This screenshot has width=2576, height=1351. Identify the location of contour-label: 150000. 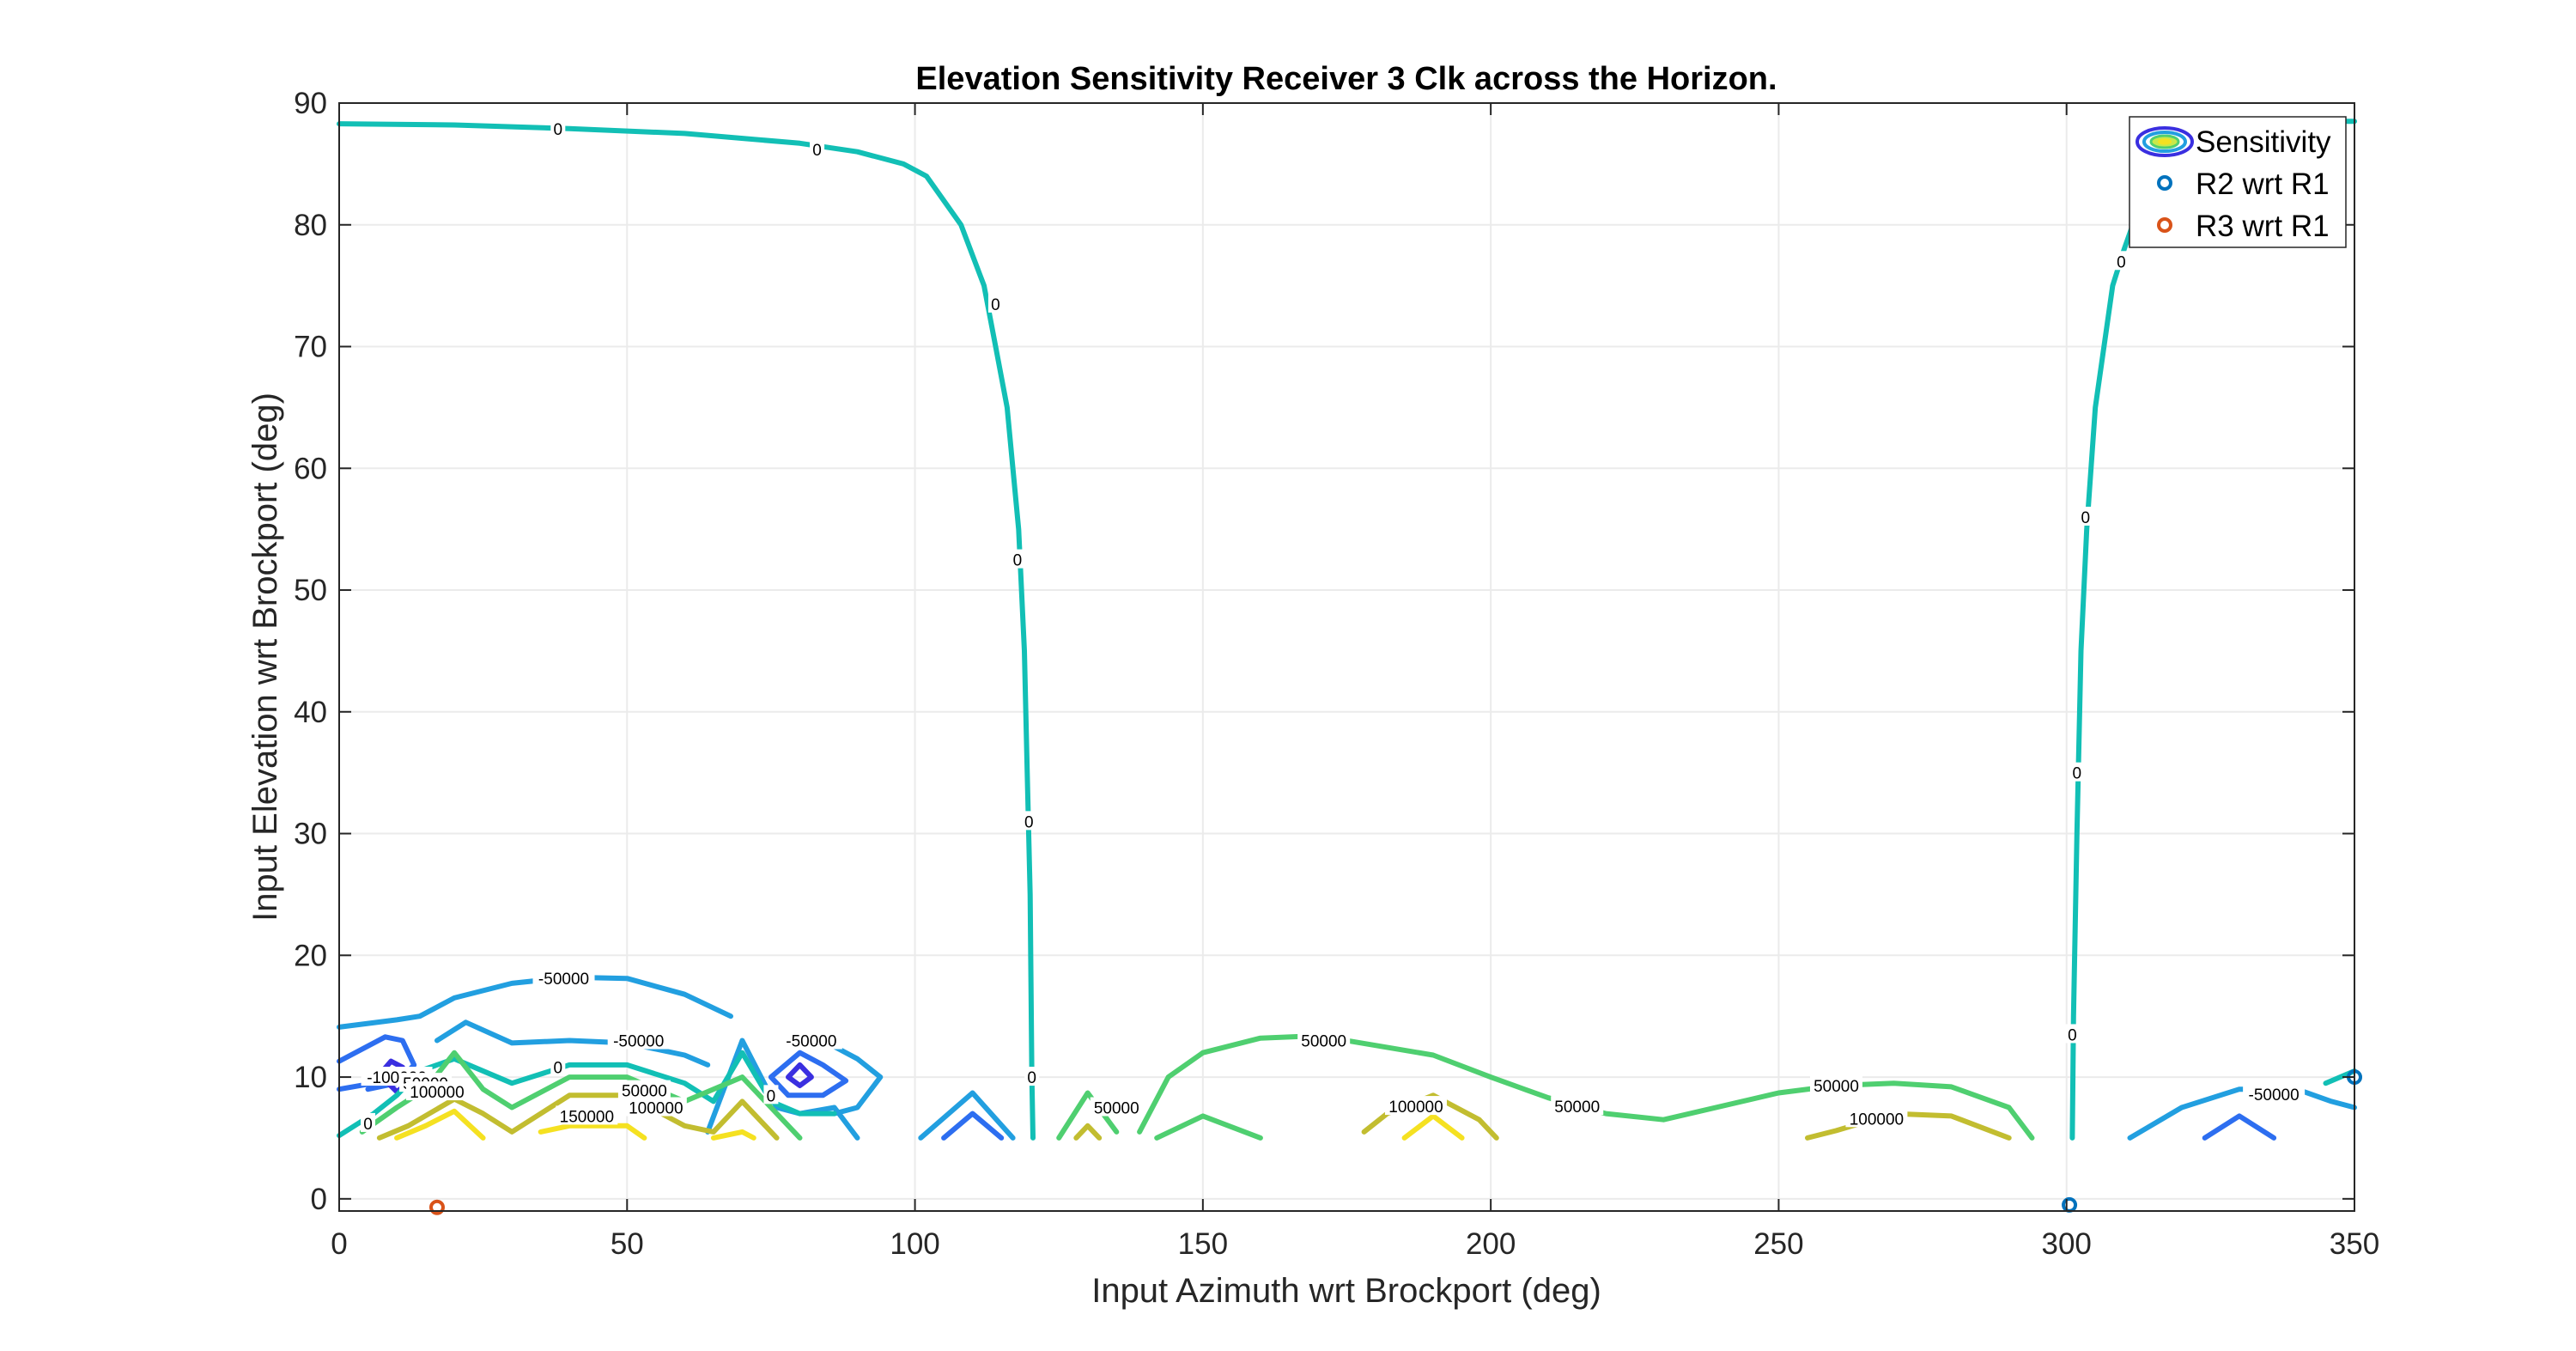
(587, 1117).